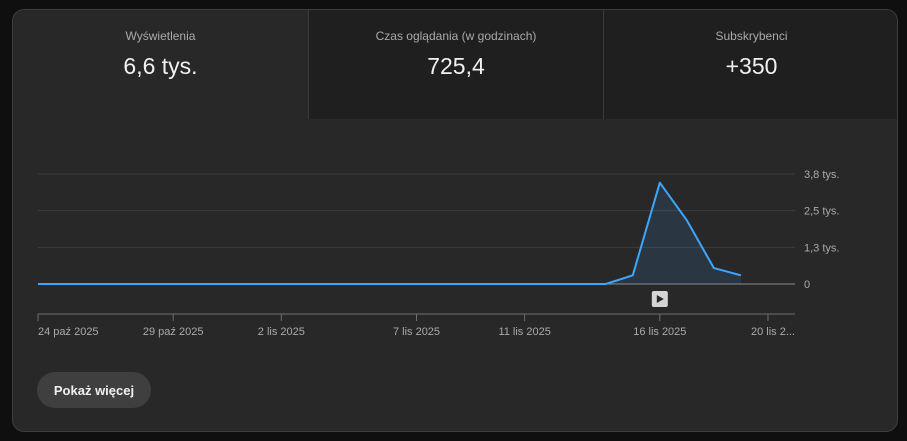 This screenshot has height=441, width=907. Describe the element at coordinates (751, 36) in the screenshot. I see `tab-subscribers-label: Subskrybenci` at that location.